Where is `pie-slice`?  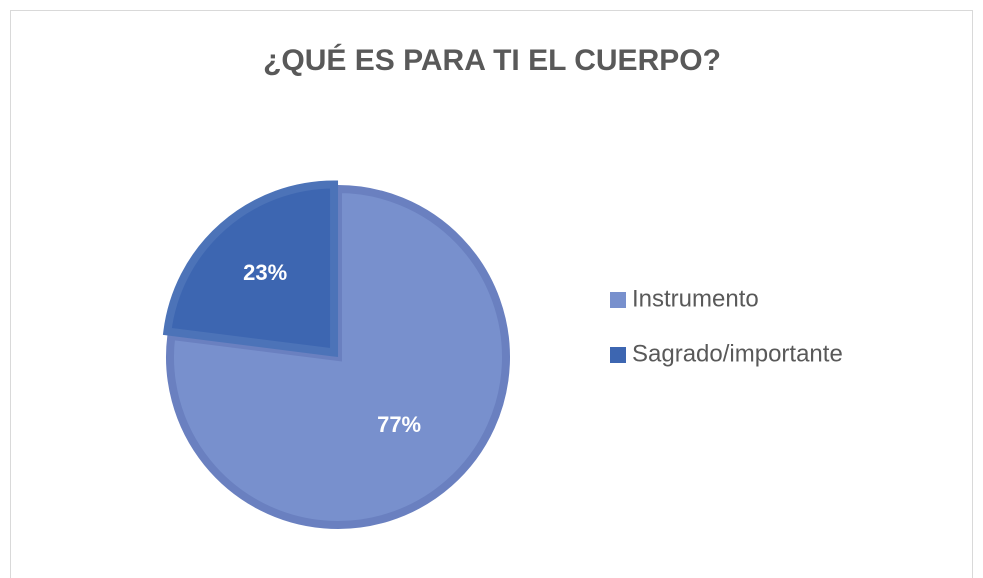 pie-slice is located at coordinates (250, 269).